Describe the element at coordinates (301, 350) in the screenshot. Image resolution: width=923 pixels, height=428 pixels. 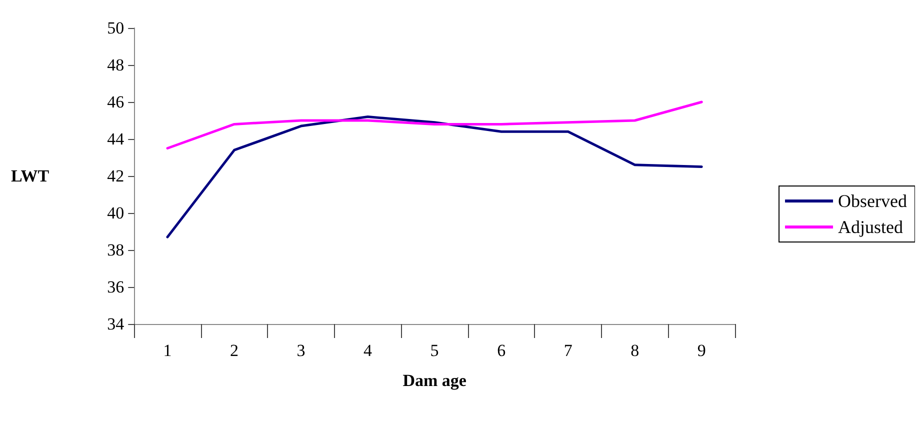
I see `x-tick-label: 3` at that location.